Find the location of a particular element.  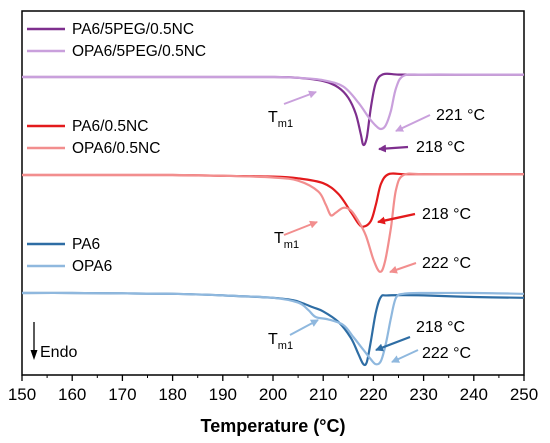

peak-222-arrow-bottom is located at coordinates (405, 356).